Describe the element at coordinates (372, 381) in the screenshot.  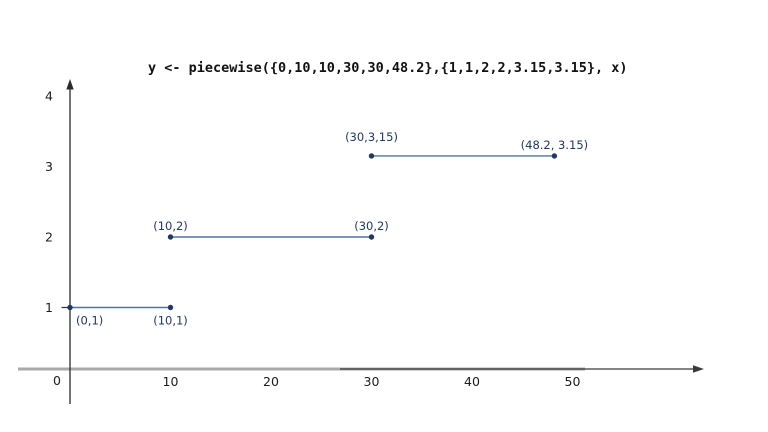
I see `x-tick-label-30: 30` at that location.